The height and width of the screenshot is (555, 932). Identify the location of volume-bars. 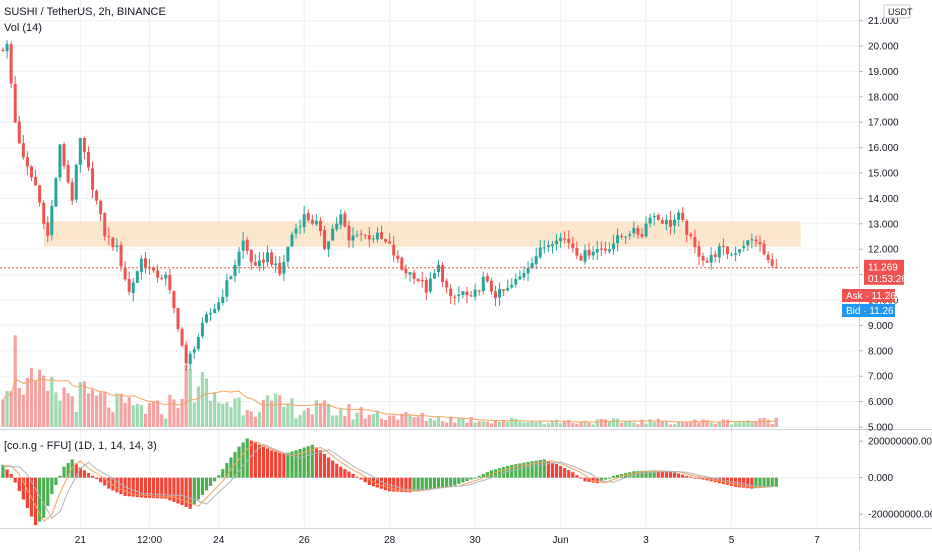
(389, 381).